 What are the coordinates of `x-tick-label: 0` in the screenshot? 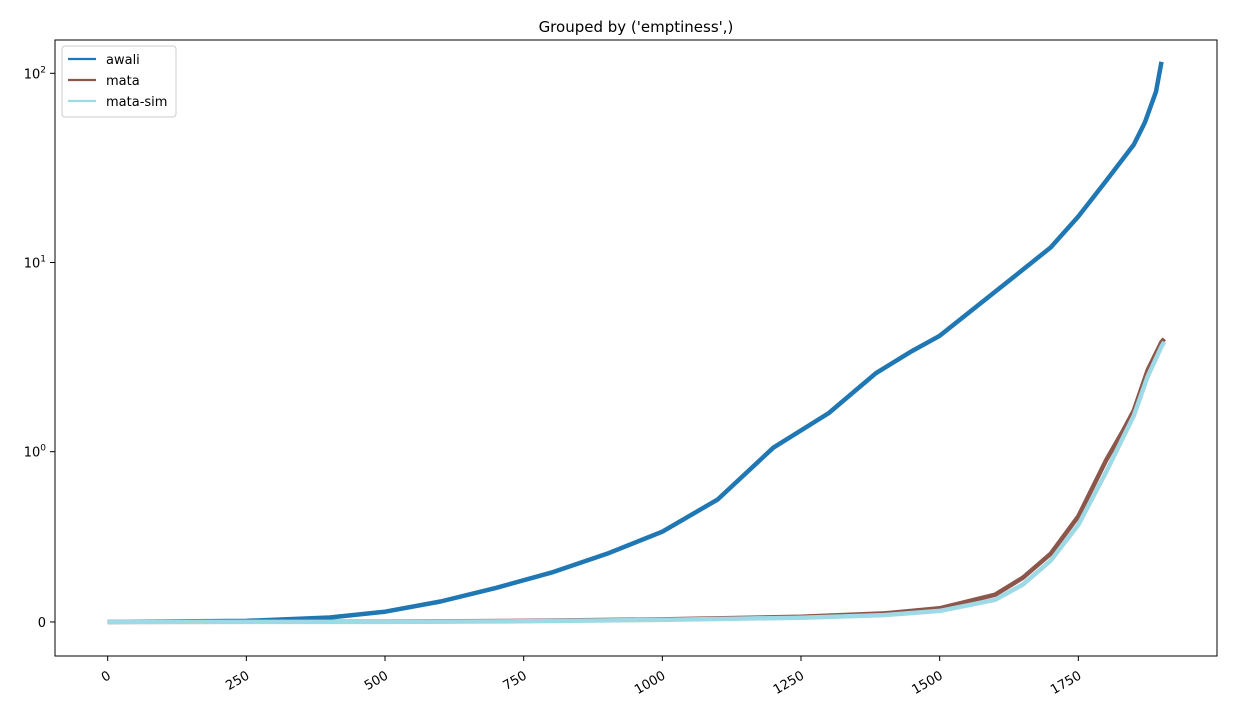 It's located at (106, 676).